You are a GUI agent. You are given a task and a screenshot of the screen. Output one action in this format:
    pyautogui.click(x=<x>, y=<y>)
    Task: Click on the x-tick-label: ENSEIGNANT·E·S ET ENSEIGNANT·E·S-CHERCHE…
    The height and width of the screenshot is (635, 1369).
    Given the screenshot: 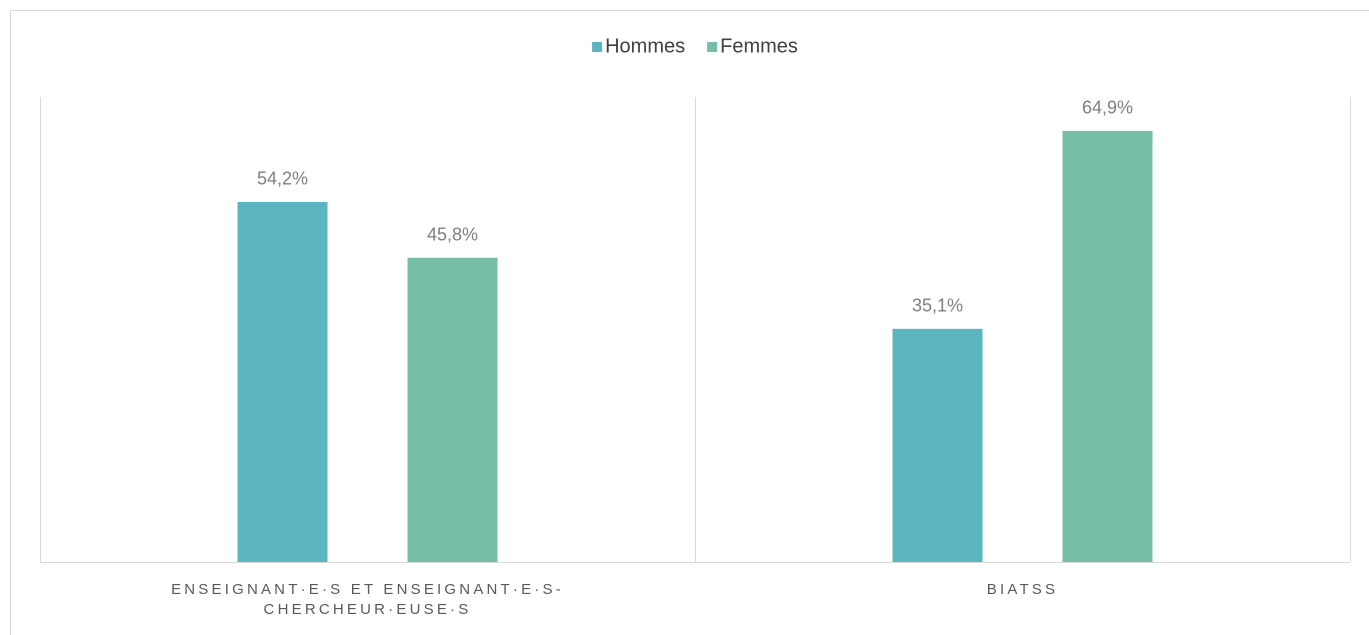 What is the action you would take?
    pyautogui.click(x=367, y=599)
    